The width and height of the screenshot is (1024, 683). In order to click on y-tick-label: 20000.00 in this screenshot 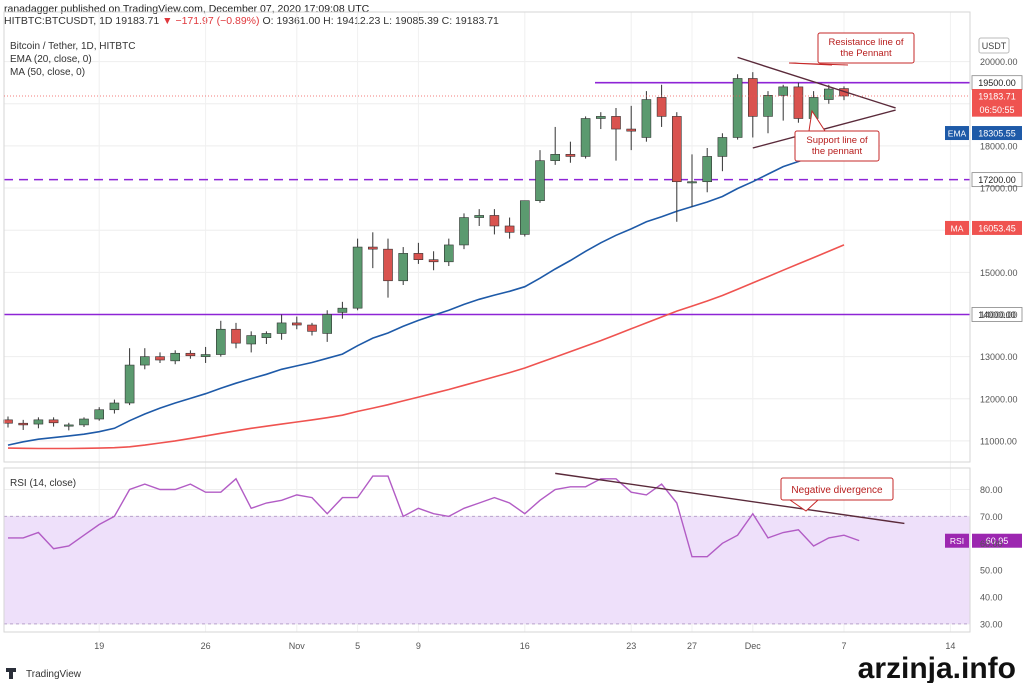, I will do `click(999, 62)`.